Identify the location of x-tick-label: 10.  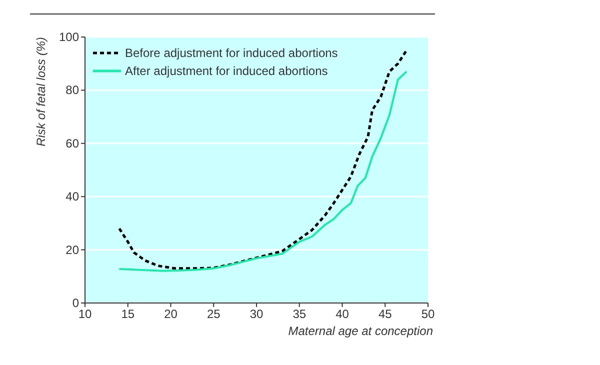
(85, 314).